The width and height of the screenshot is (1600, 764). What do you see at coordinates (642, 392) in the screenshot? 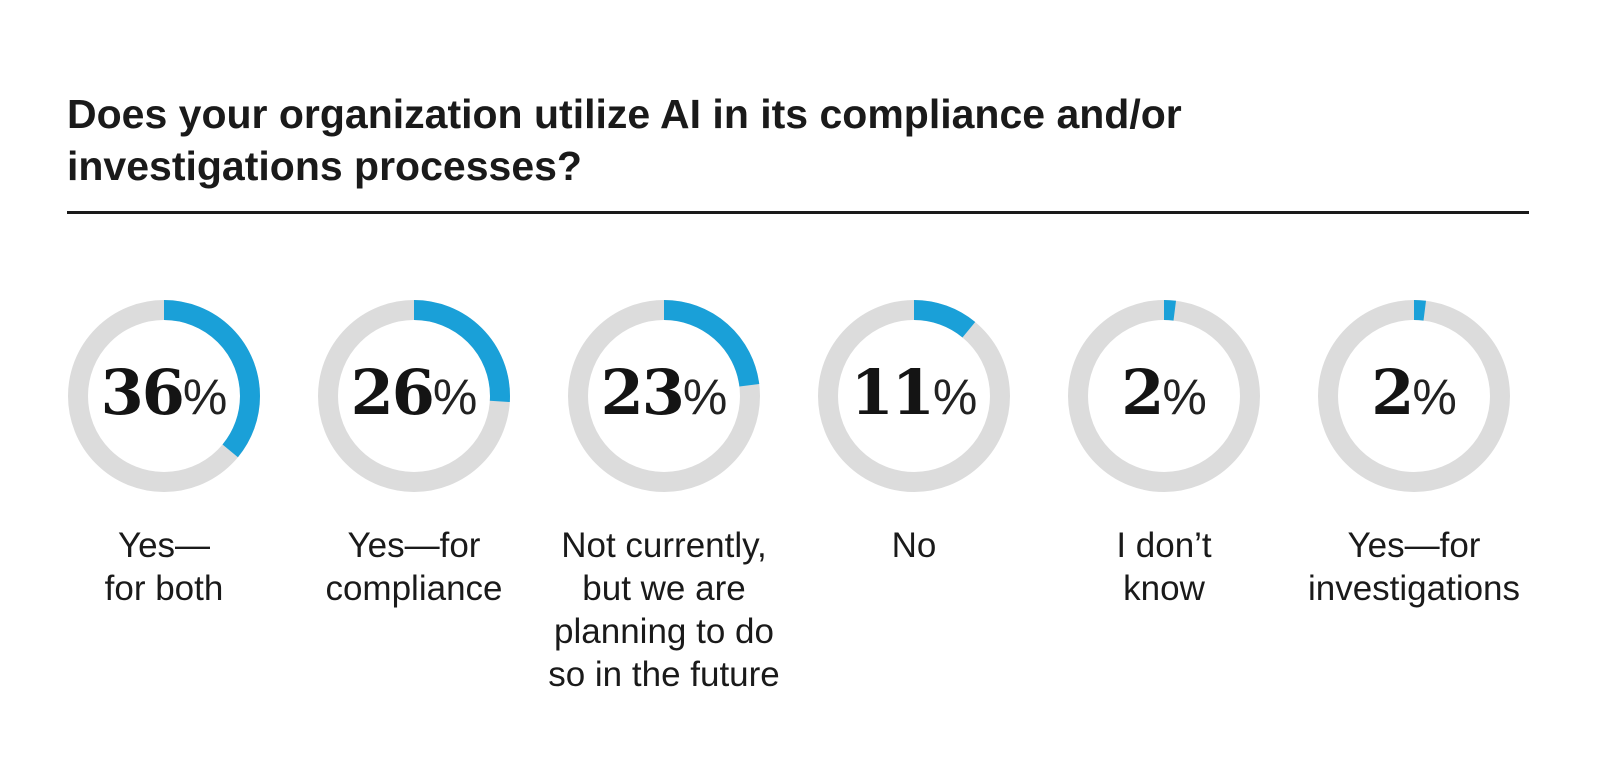
I see `percentage-number: 23` at bounding box center [642, 392].